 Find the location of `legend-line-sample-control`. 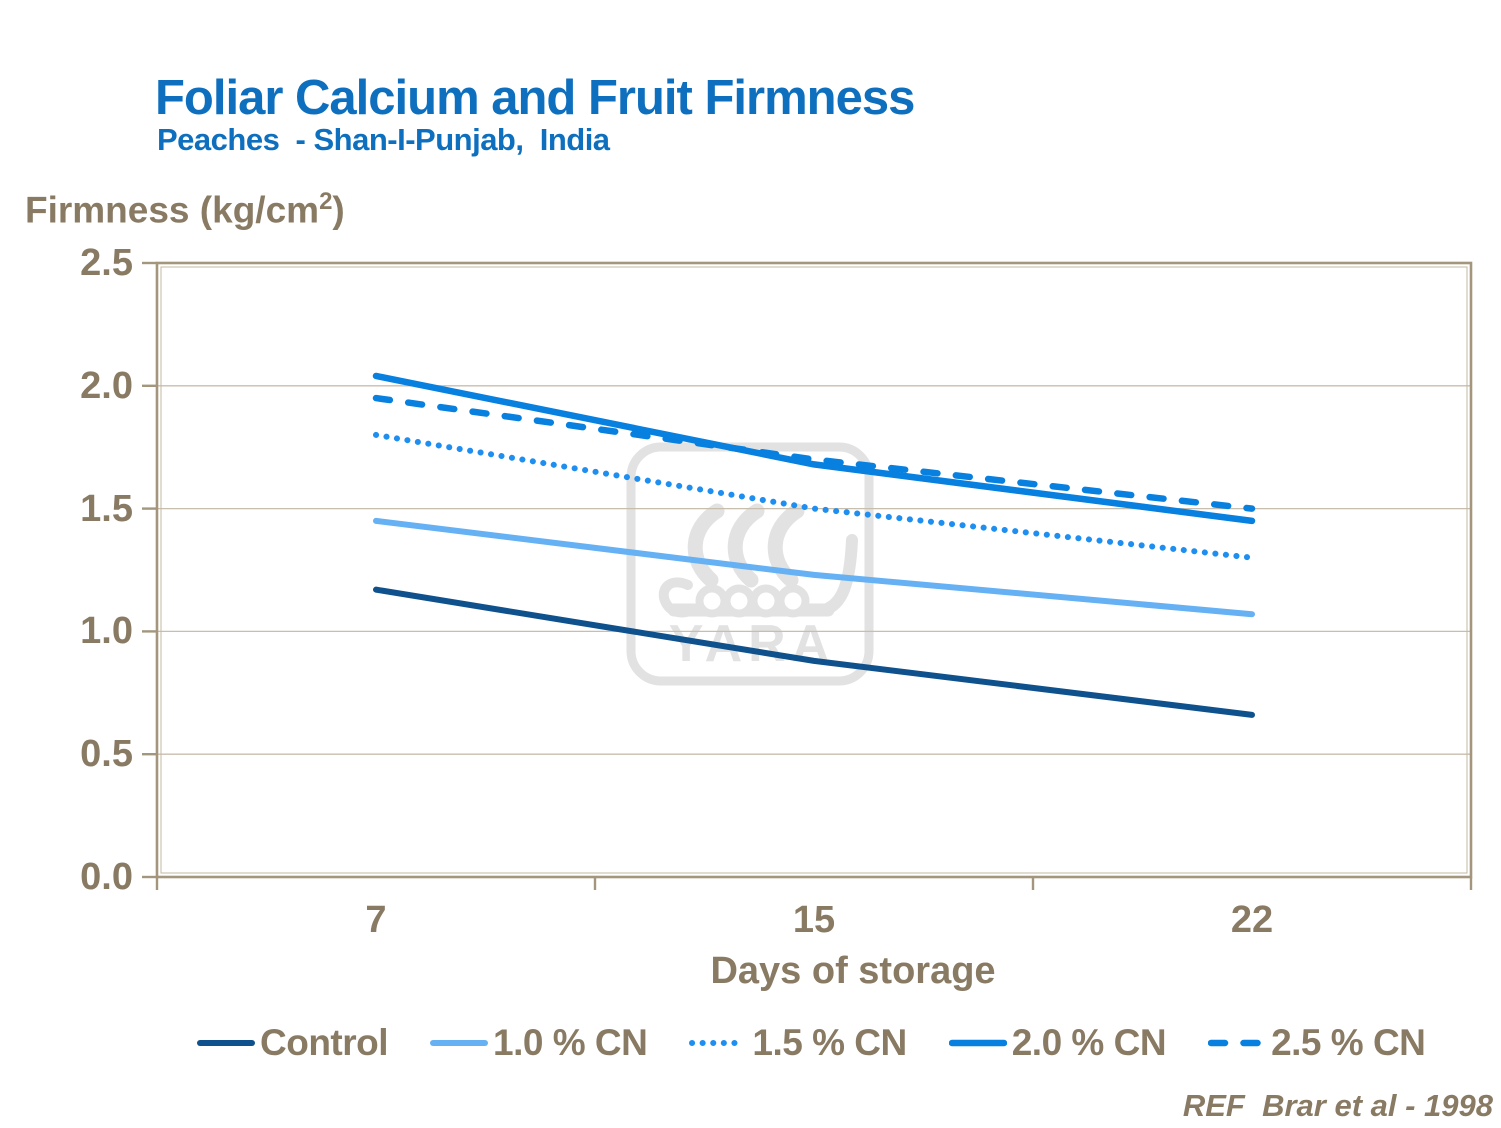

legend-line-sample-control is located at coordinates (226, 1043).